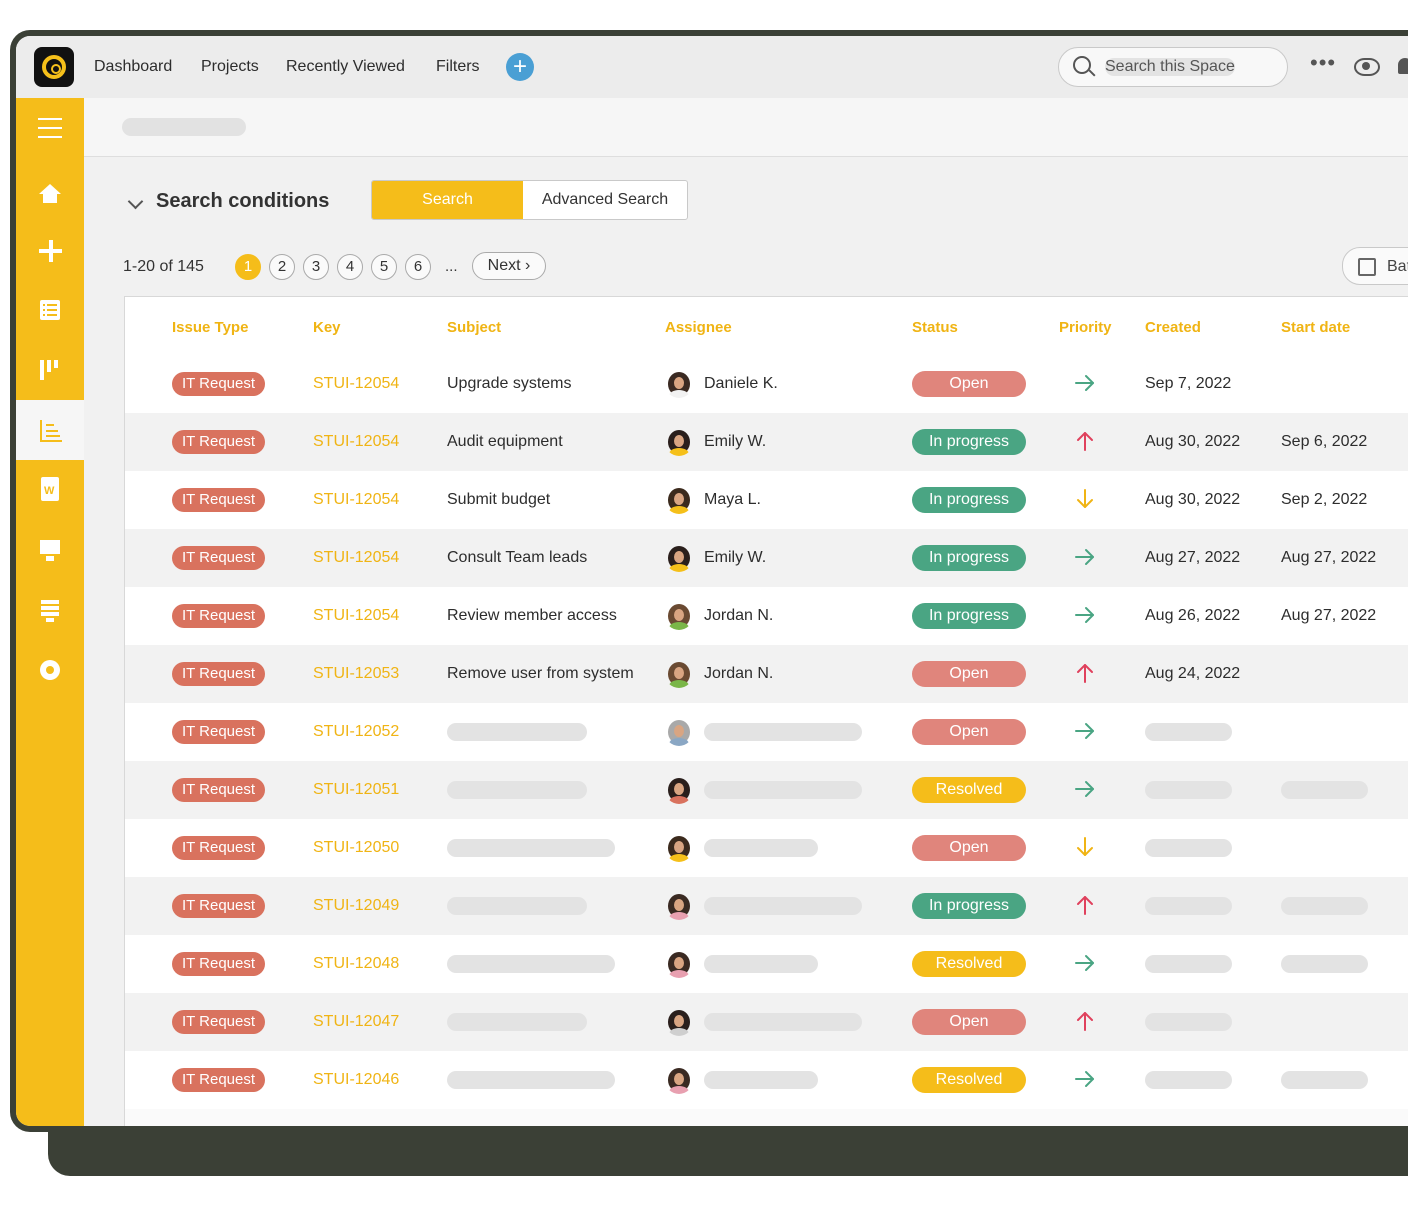 Image resolution: width=1408 pixels, height=1232 pixels. I want to click on table-row: IT Request STUI-12052 Open, so click(766, 732).